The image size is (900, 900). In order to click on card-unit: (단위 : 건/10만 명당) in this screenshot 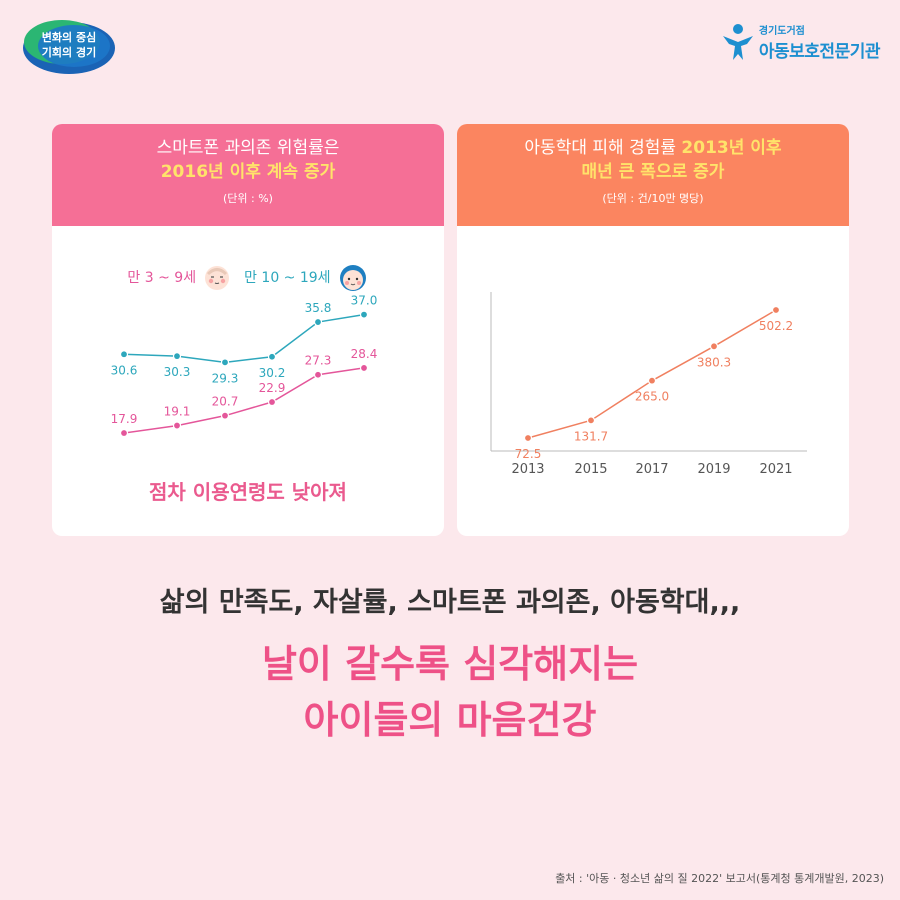, I will do `click(653, 198)`.